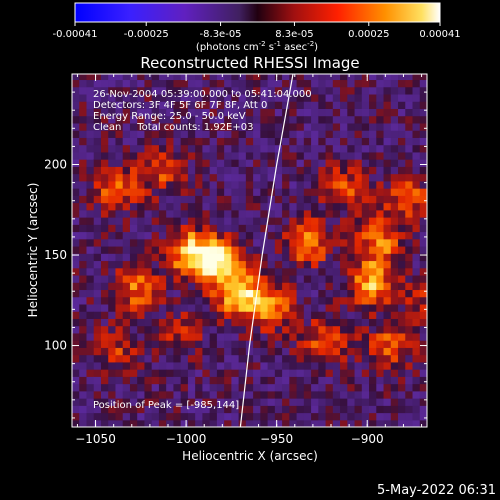 This screenshot has width=500, height=500. I want to click on colorbar-tick-label: -0.00025, so click(146, 34).